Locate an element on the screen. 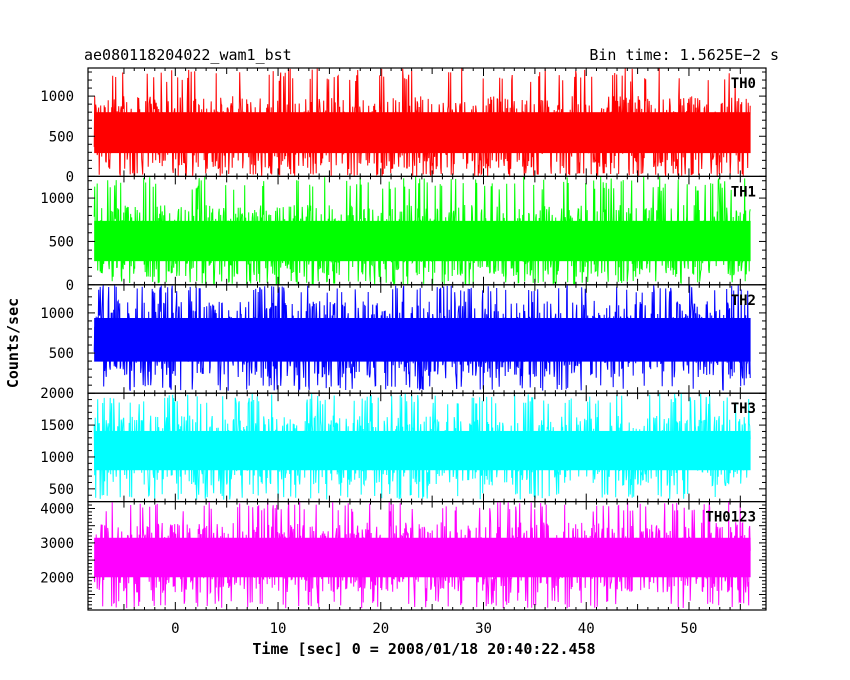 This screenshot has width=850, height=680. x-tick-label: 50 is located at coordinates (689, 629).